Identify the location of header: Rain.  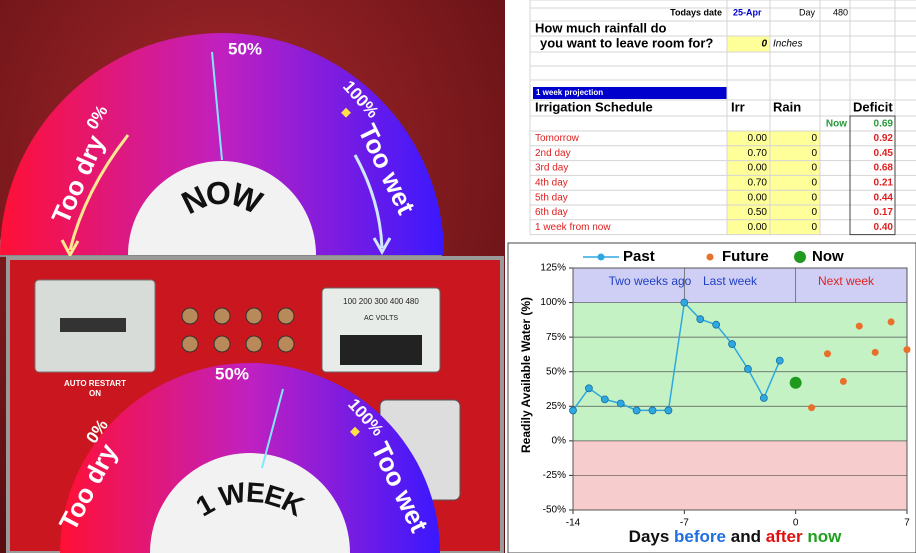
(787, 106).